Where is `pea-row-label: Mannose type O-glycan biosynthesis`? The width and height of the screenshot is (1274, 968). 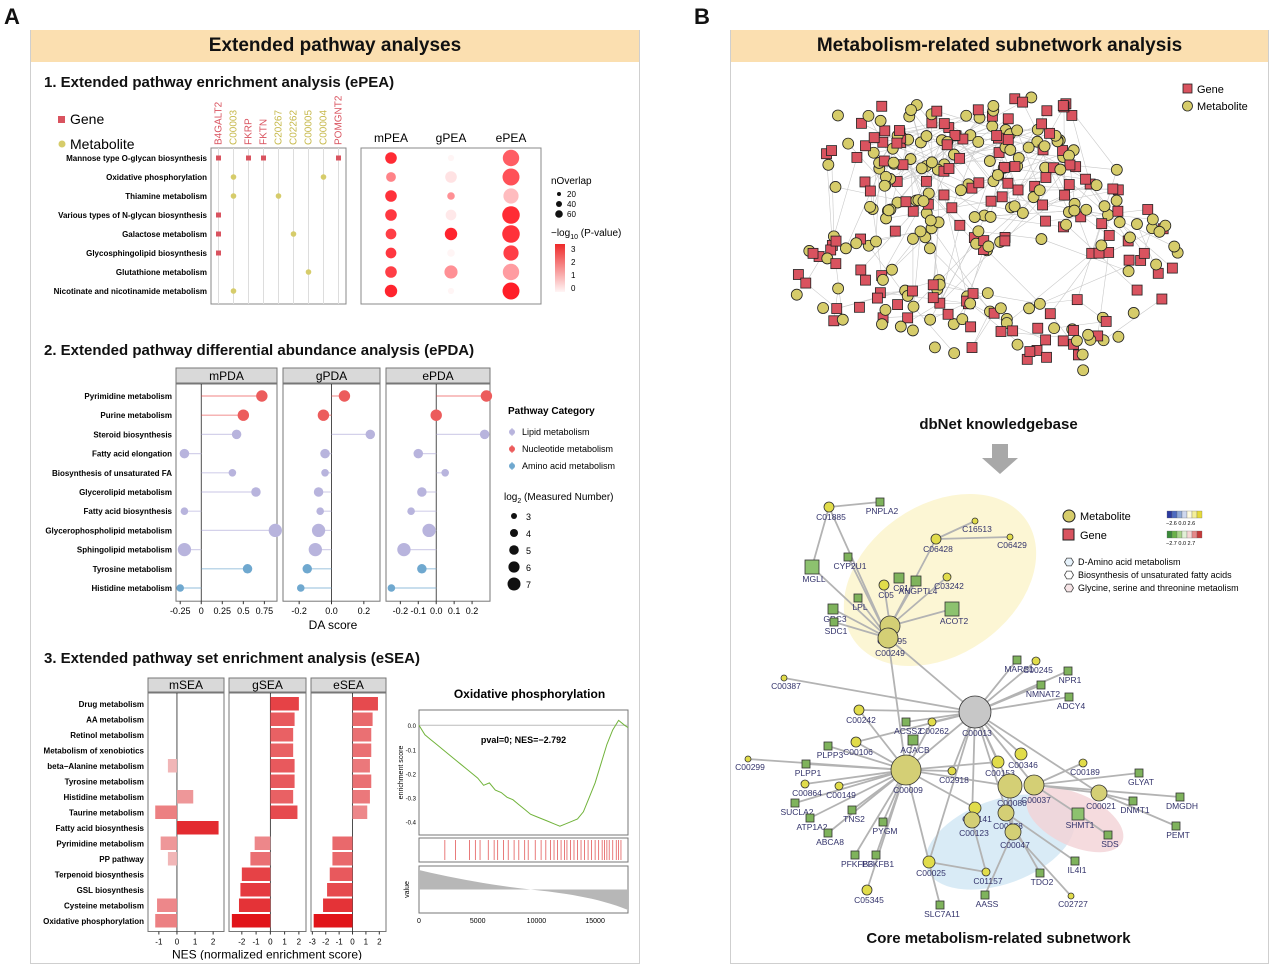
pea-row-label: Mannose type O-glycan biosynthesis is located at coordinates (136, 158).